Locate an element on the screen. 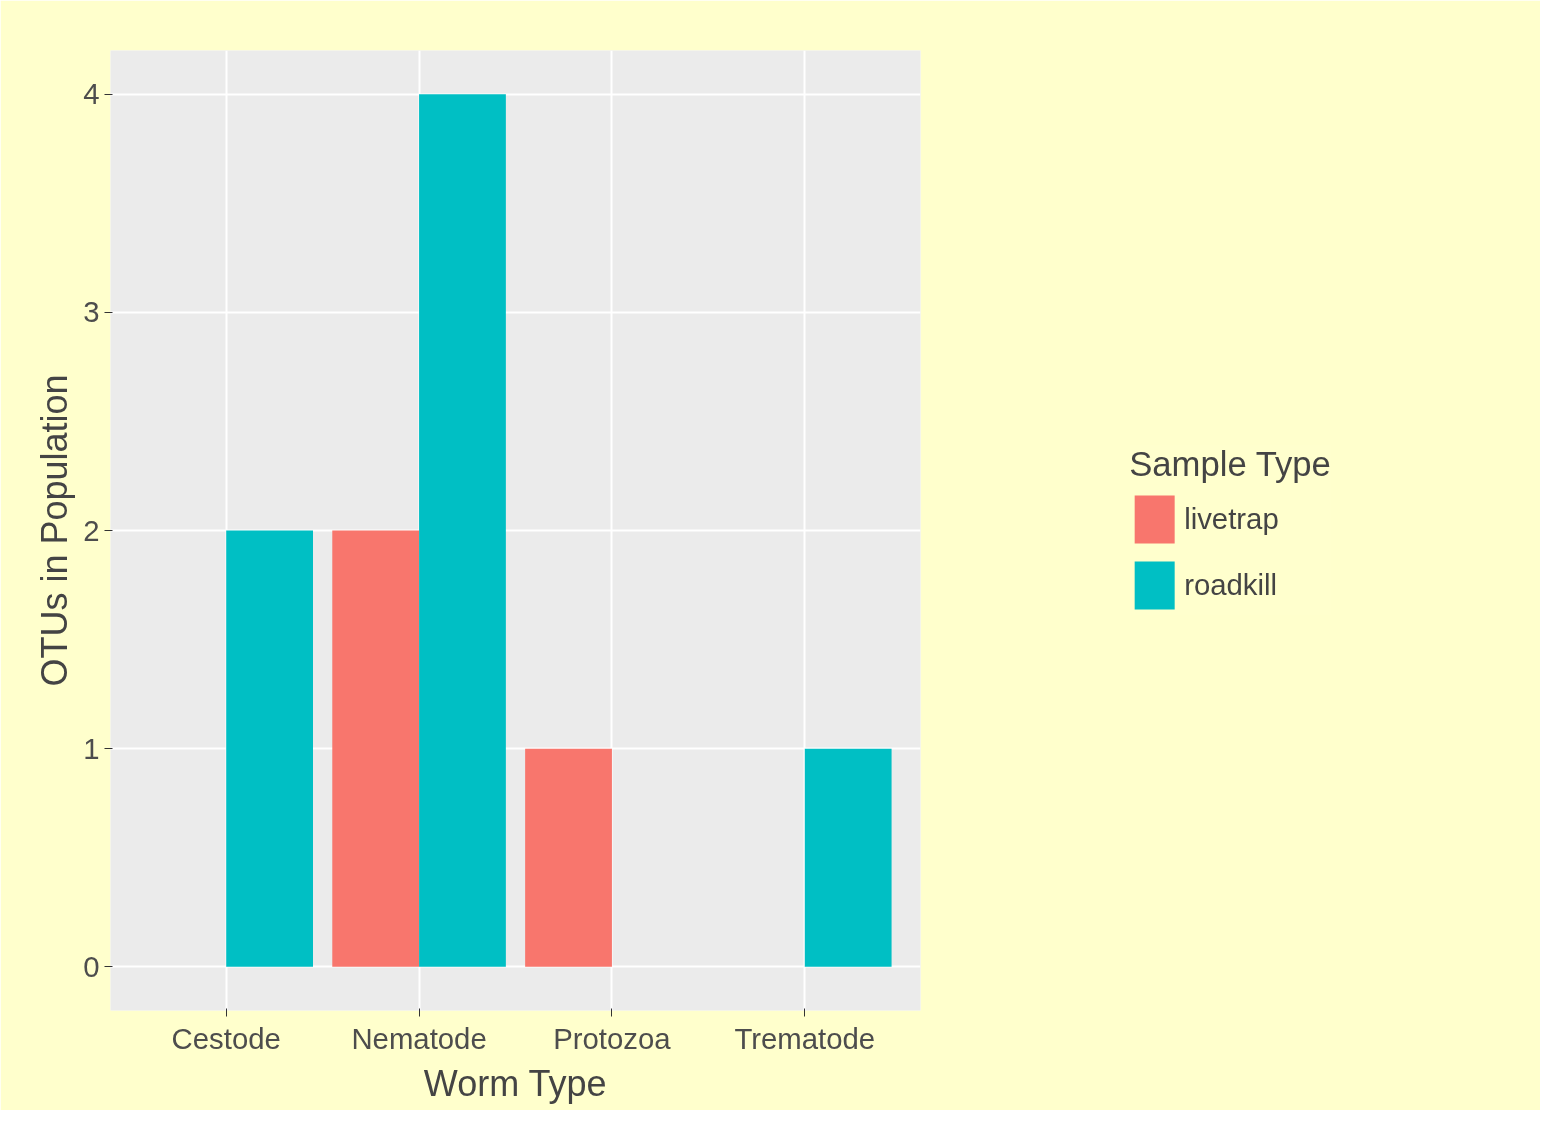  y-tick-label: 2 is located at coordinates (91, 530).